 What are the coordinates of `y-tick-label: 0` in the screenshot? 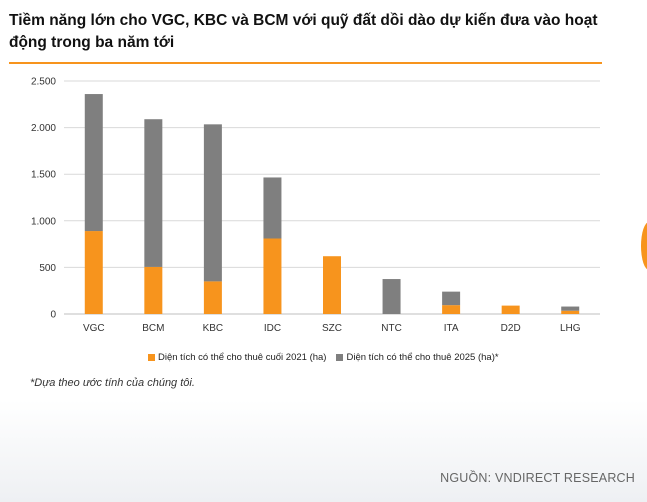 It's located at (53, 315).